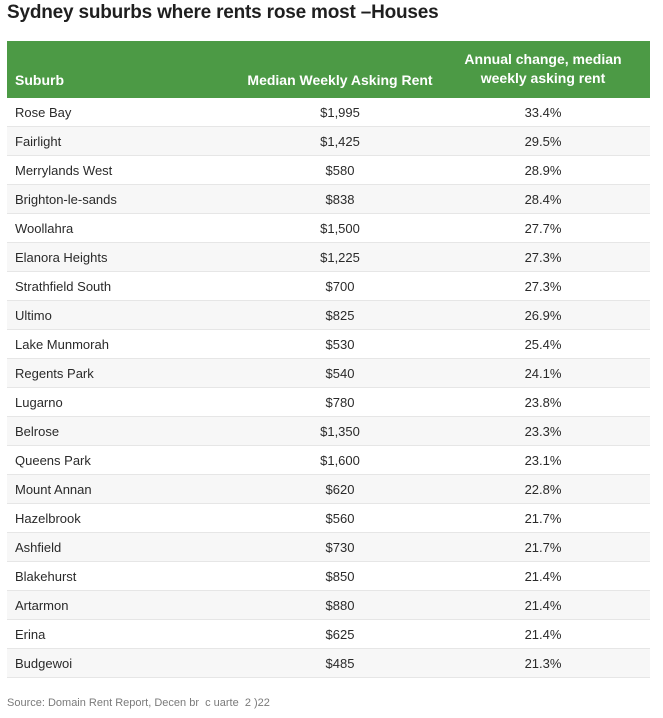 The image size is (663, 718). I want to click on table-row: Brighton-le-sands $838 28.4%, so click(328, 199).